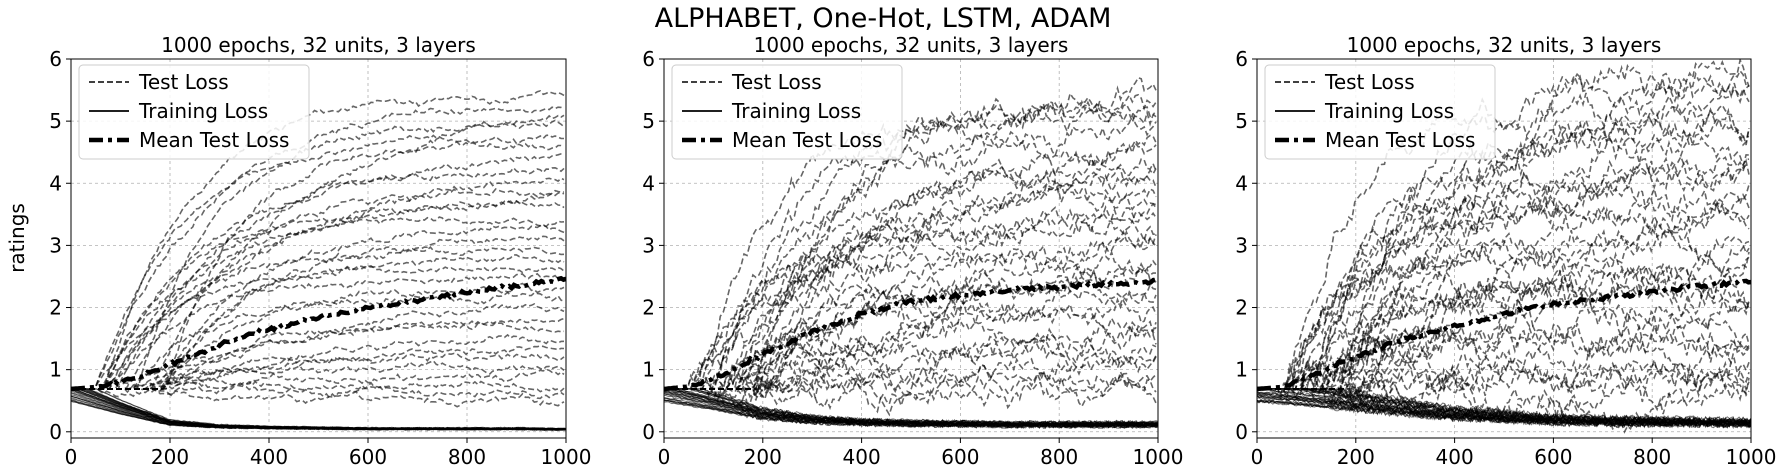 The width and height of the screenshot is (1777, 471). I want to click on panel-title: 1000 epochs, 32 units, 3 layers, so click(318, 45).